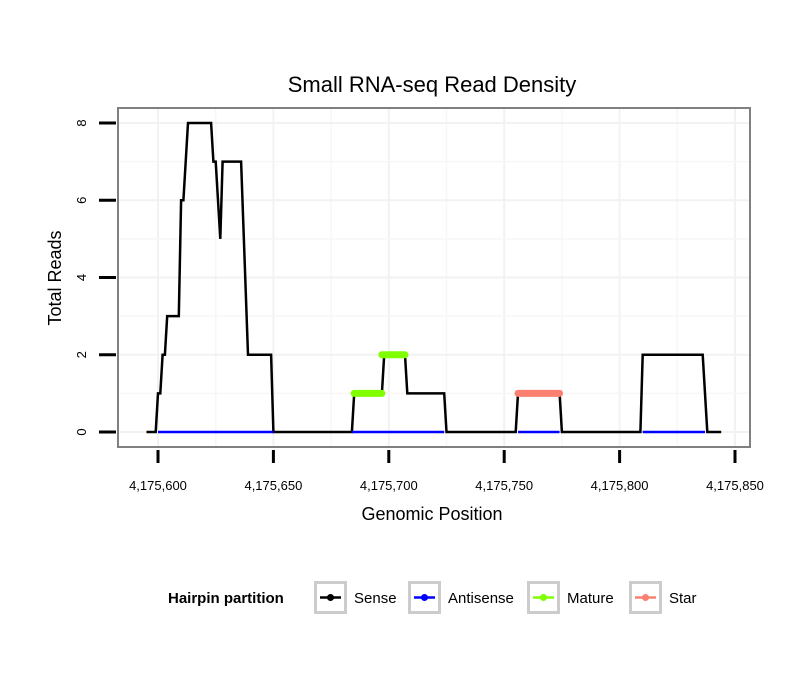  Describe the element at coordinates (158, 485) in the screenshot. I see `x-tick-label: 4,175,600` at that location.